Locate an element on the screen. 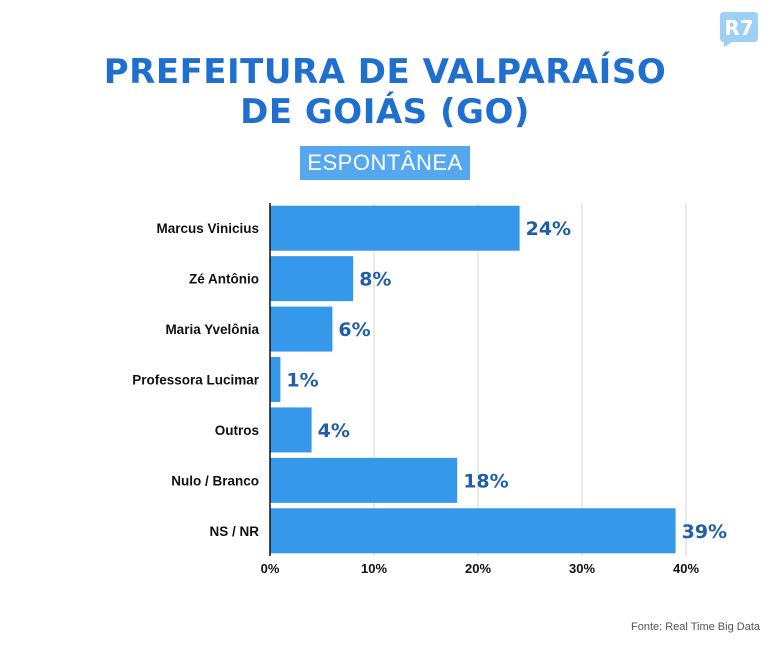 The height and width of the screenshot is (650, 770). value-label-1: 8% is located at coordinates (375, 280).